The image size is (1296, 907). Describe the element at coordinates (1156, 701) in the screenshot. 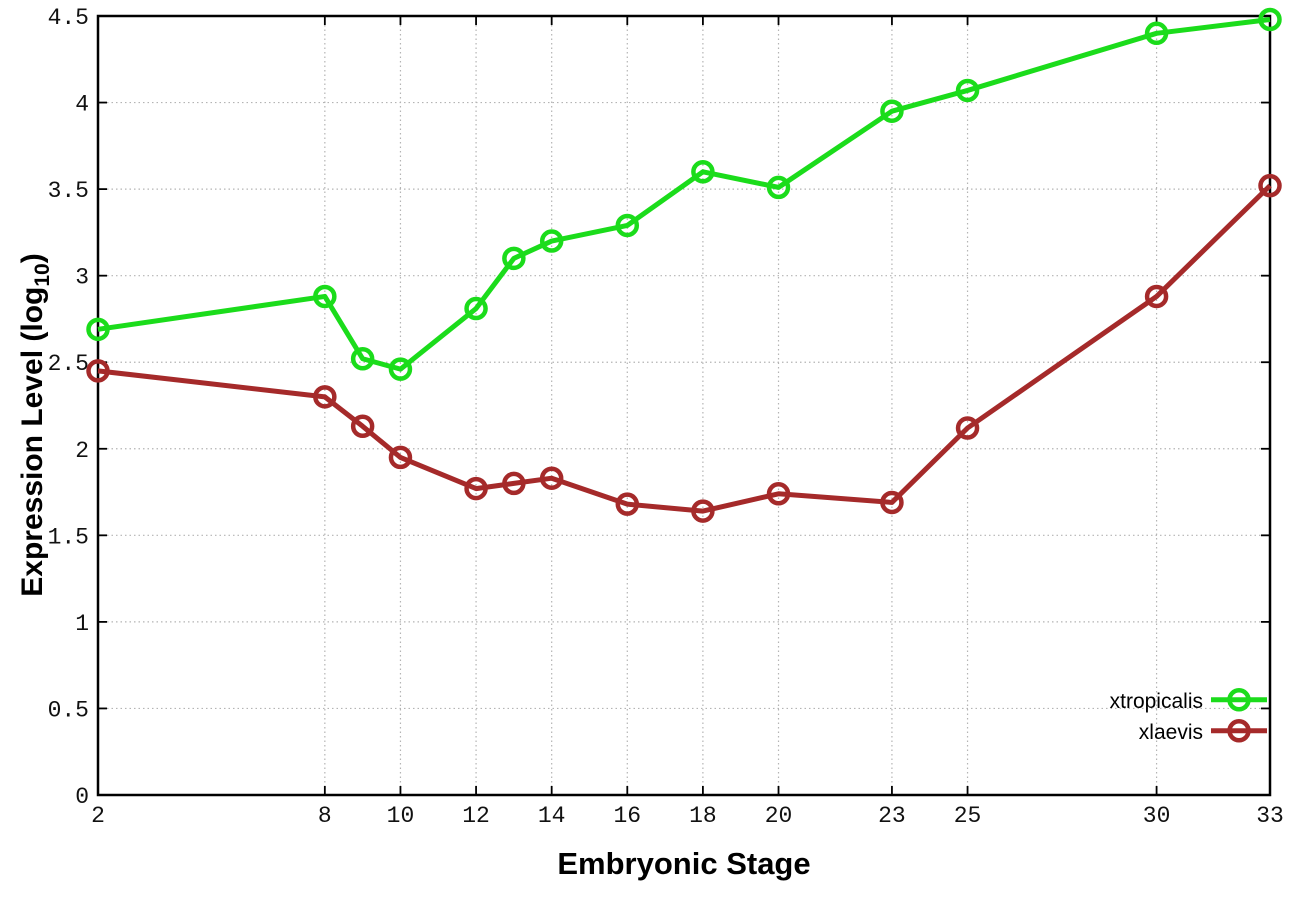

I see `legend-label-xtropicalis: xtropicalis` at that location.